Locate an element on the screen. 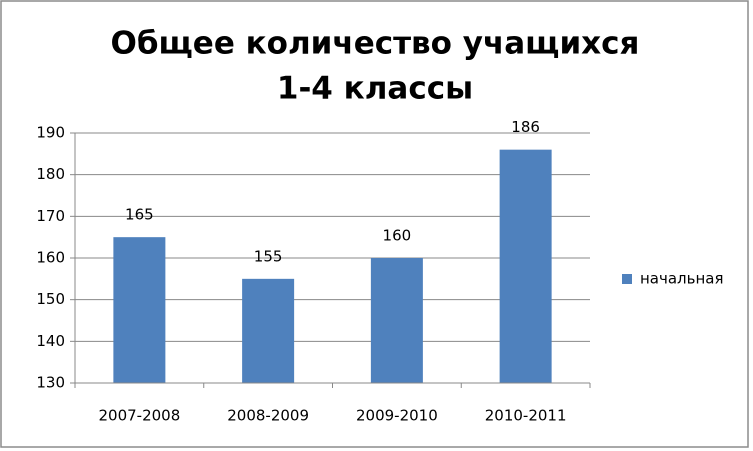 This screenshot has width=753, height=451. data-label: 160 is located at coordinates (397, 236).